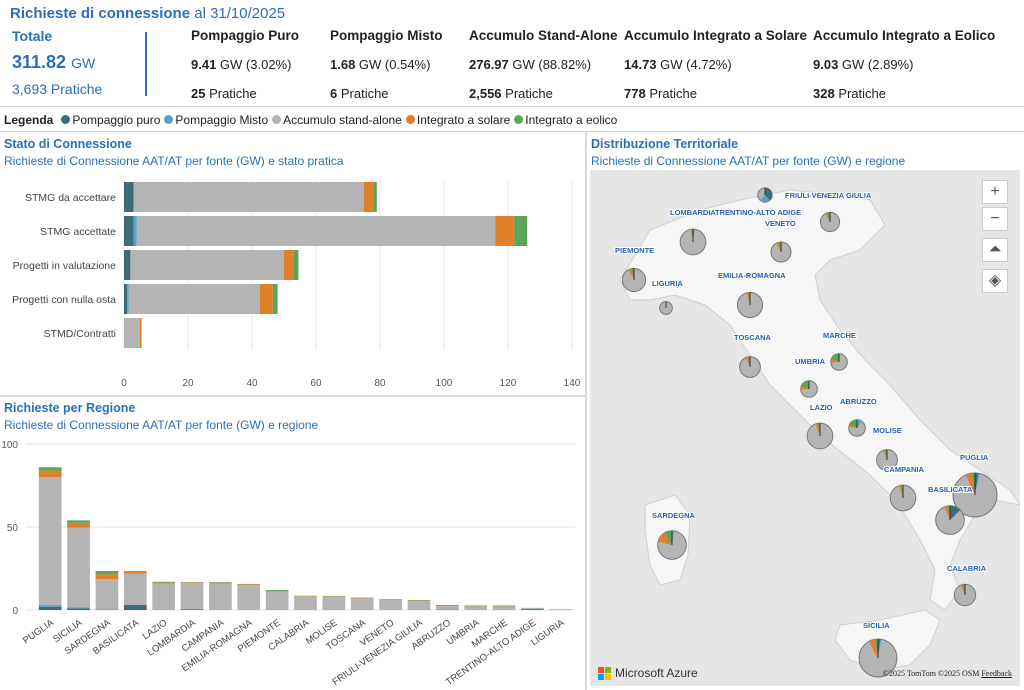 Image resolution: width=1024 pixels, height=690 pixels. Describe the element at coordinates (667, 296) in the screenshot. I see `region-pie-marker: LIGURIA` at that location.